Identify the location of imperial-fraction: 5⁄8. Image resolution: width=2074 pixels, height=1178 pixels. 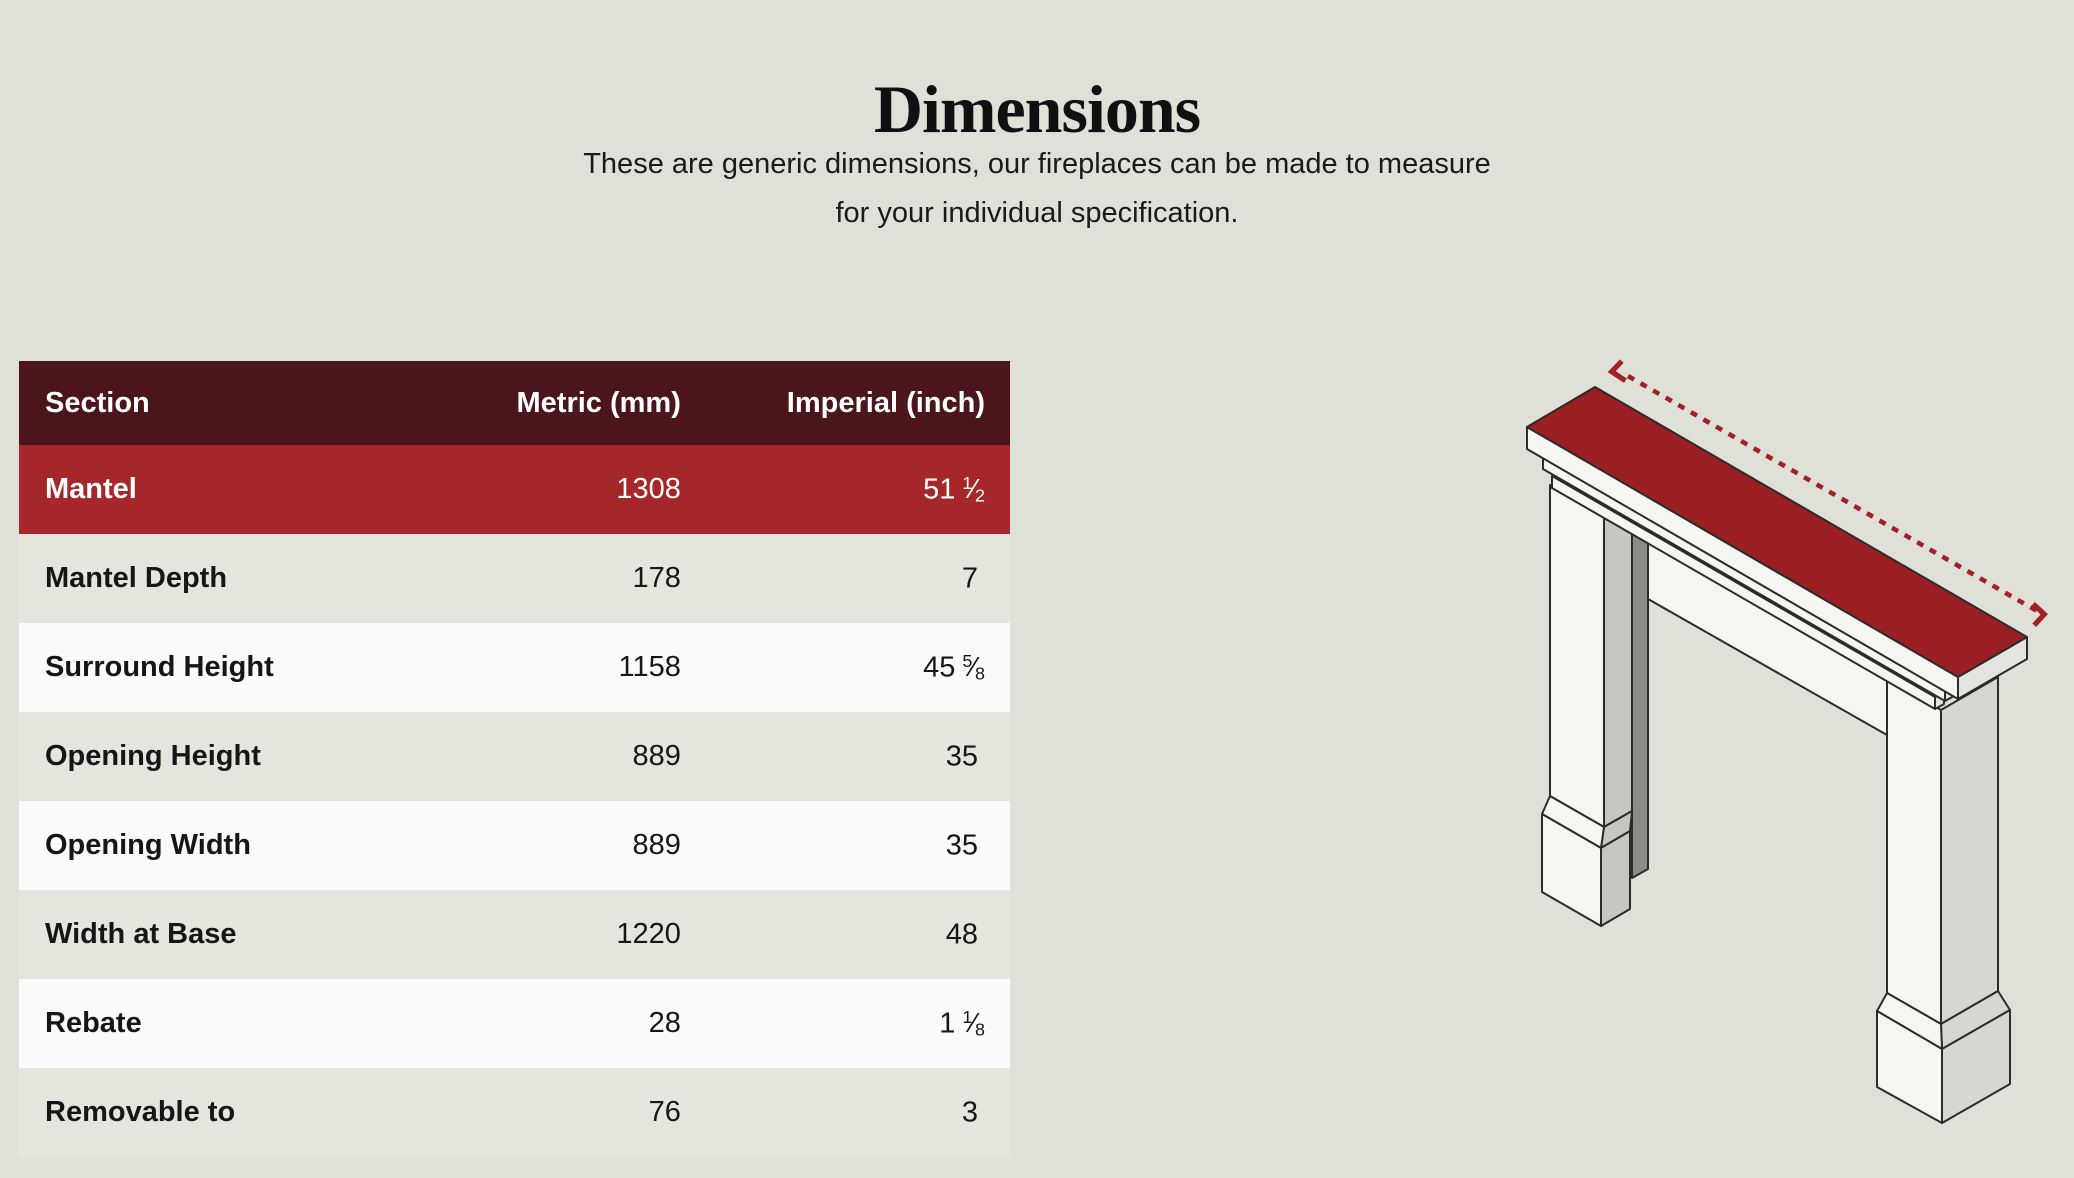
(973, 667).